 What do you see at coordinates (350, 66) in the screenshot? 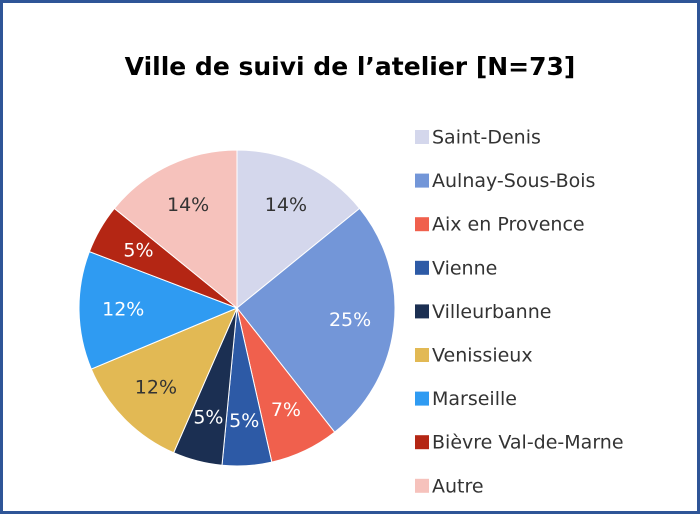
I see `chart-title: Ville de suivi de l’atelier [N=73]` at bounding box center [350, 66].